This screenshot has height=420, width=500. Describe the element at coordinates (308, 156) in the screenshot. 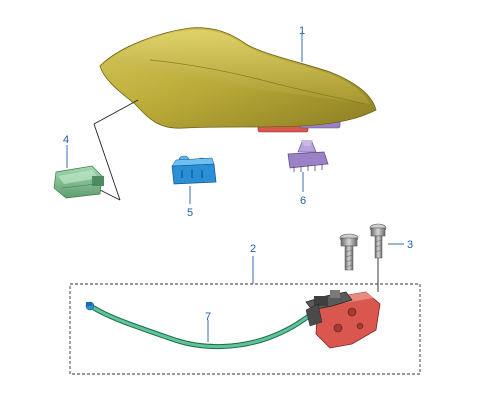

I see `purple-clip-part` at that location.